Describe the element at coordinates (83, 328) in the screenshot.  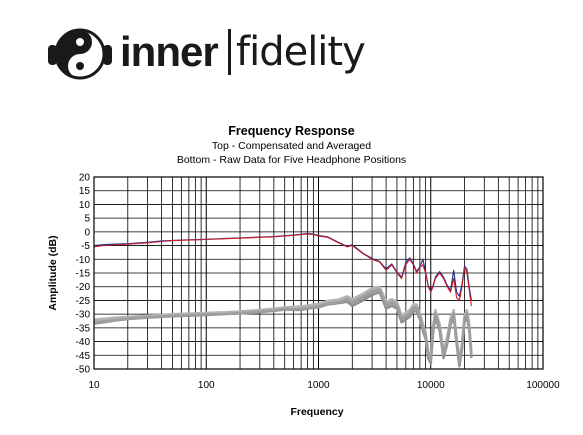
I see `y-tick-label: -35` at that location.